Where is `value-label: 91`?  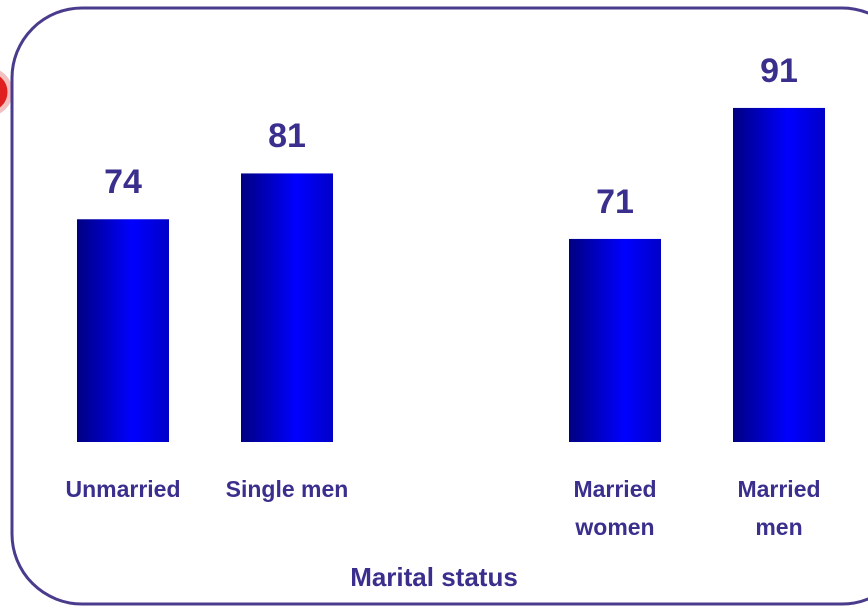 value-label: 91 is located at coordinates (779, 70).